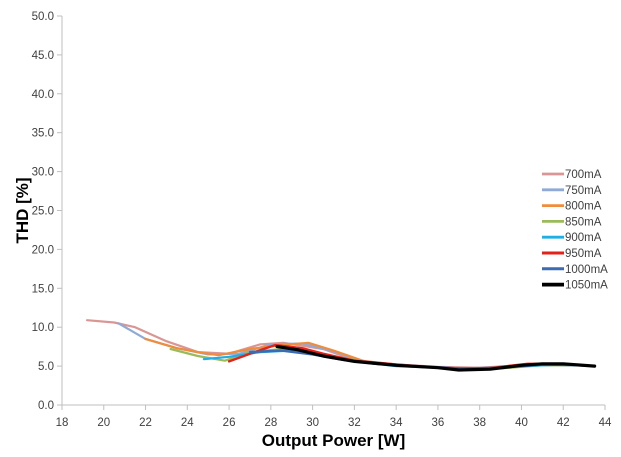 The image size is (621, 457). I want to click on y-tick-label: 30.0, so click(43, 173).